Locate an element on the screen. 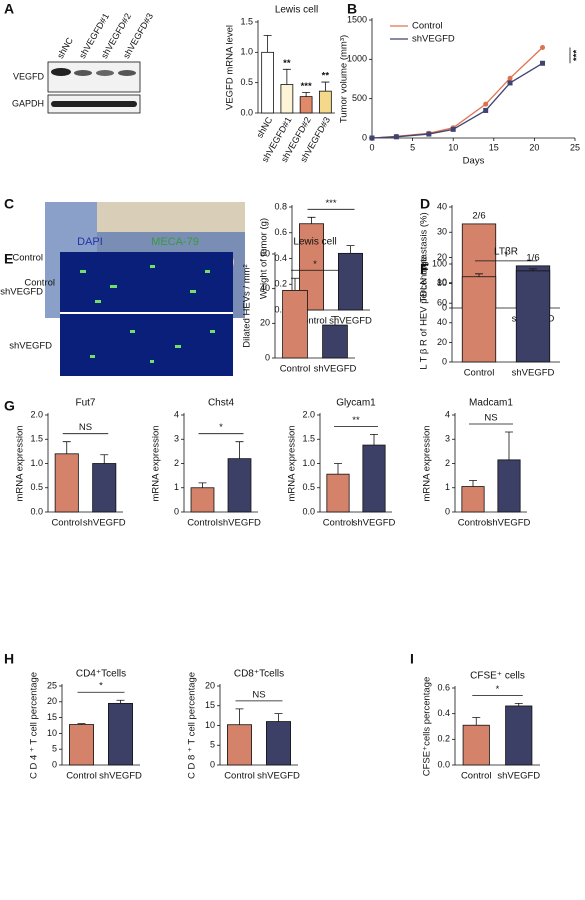 This screenshot has height=900, width=585. x-tick-label: 0 is located at coordinates (371, 147).